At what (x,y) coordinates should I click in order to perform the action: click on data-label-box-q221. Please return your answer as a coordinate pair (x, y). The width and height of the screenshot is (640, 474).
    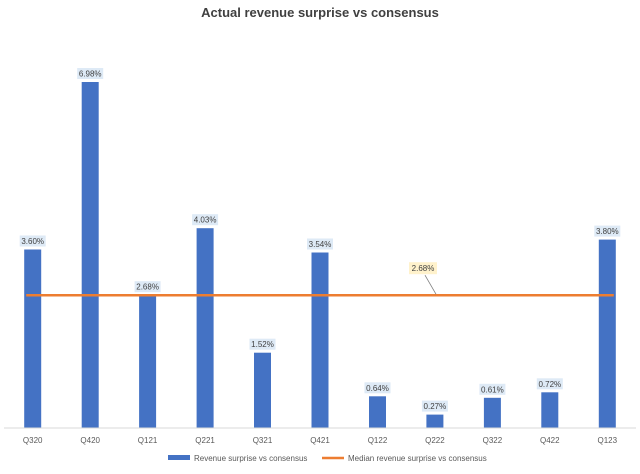
    Looking at the image, I should click on (205, 220).